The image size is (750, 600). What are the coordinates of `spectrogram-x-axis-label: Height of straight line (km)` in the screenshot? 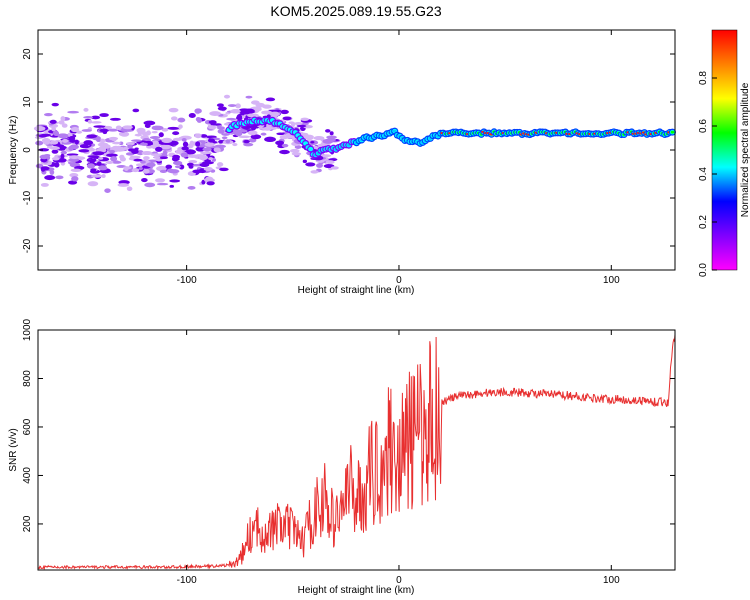 It's located at (356, 290).